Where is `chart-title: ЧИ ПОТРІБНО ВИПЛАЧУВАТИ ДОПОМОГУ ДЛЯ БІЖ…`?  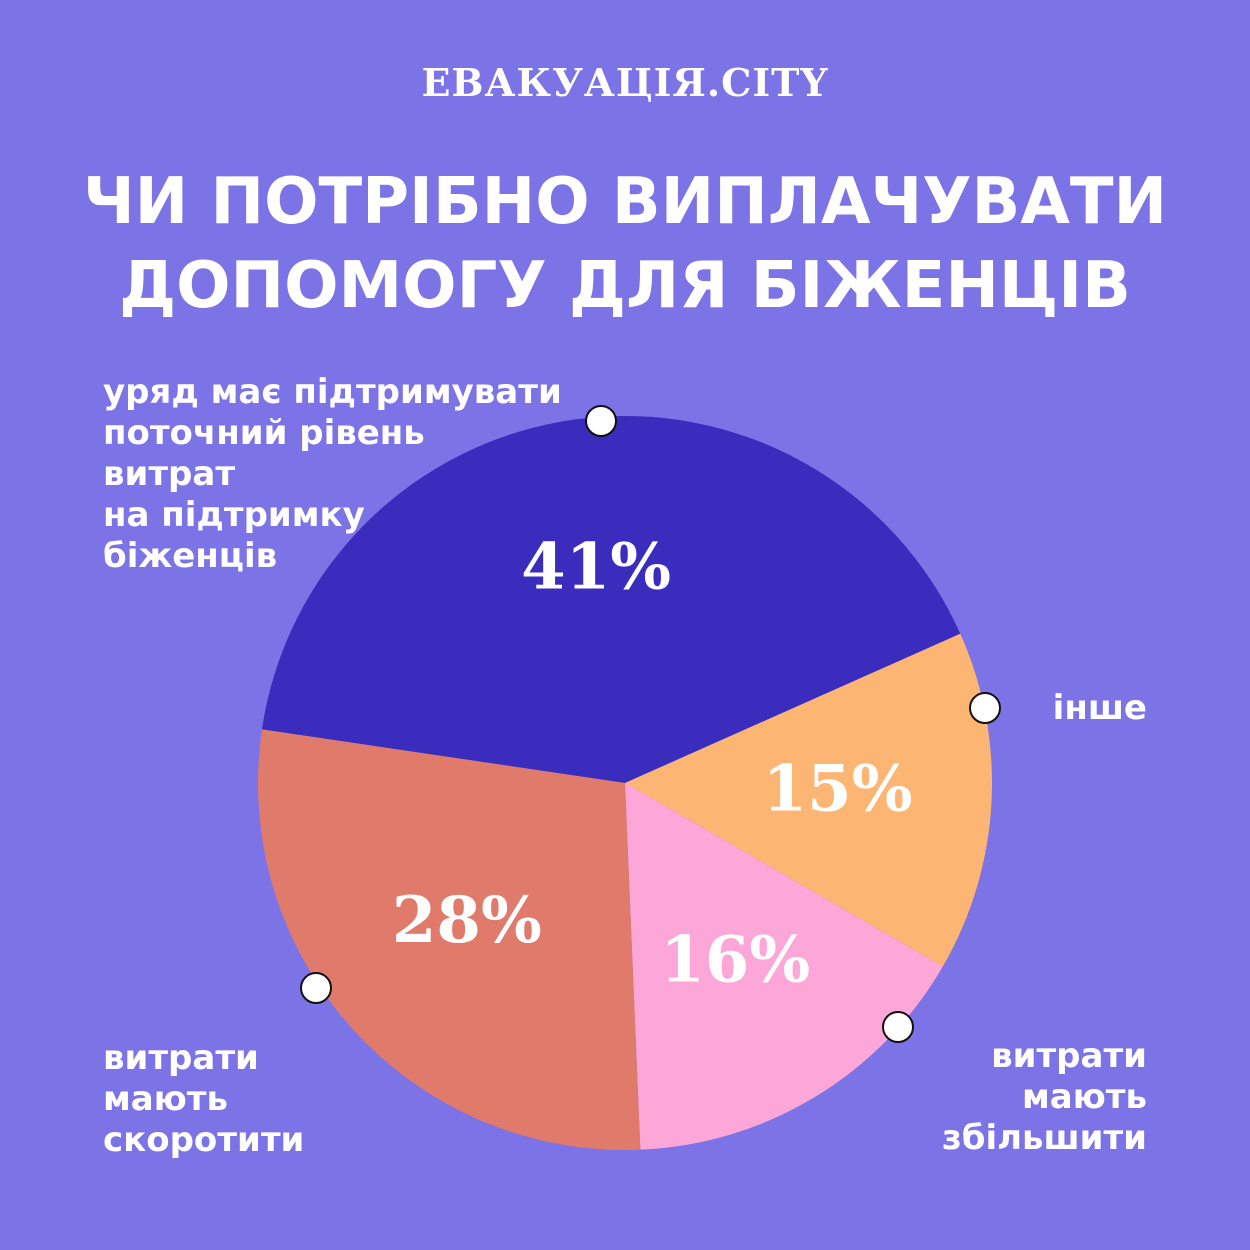
chart-title: ЧИ ПОТРІБНО ВИПЛАЧУВАТИ ДОПОМОГУ ДЛЯ БІЖ… is located at coordinates (625, 244).